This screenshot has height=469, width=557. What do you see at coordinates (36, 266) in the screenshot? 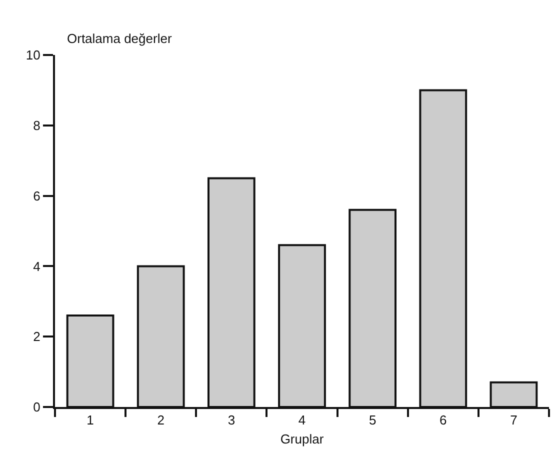
I see `y-tick-label: 4` at bounding box center [36, 266].